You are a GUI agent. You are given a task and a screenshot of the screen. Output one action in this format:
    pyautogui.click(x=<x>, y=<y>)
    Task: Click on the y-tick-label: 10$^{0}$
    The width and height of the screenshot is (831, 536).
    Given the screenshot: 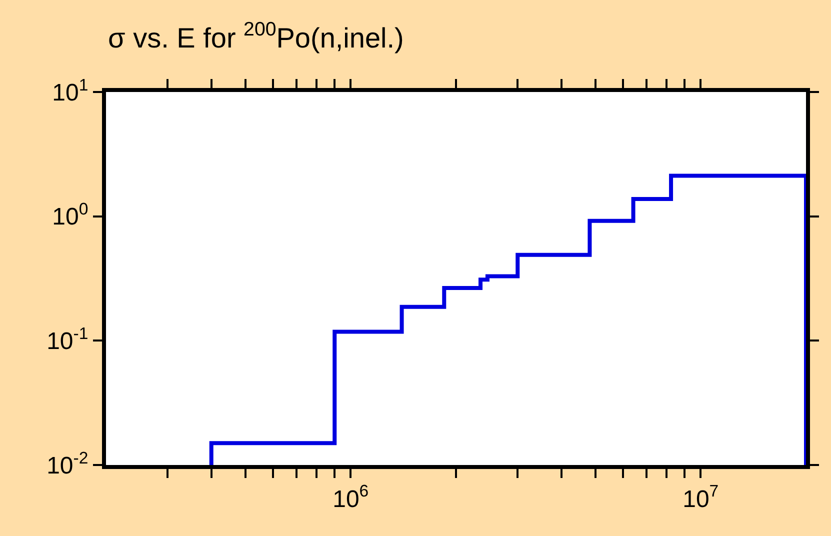 What is the action you would take?
    pyautogui.click(x=70, y=215)
    